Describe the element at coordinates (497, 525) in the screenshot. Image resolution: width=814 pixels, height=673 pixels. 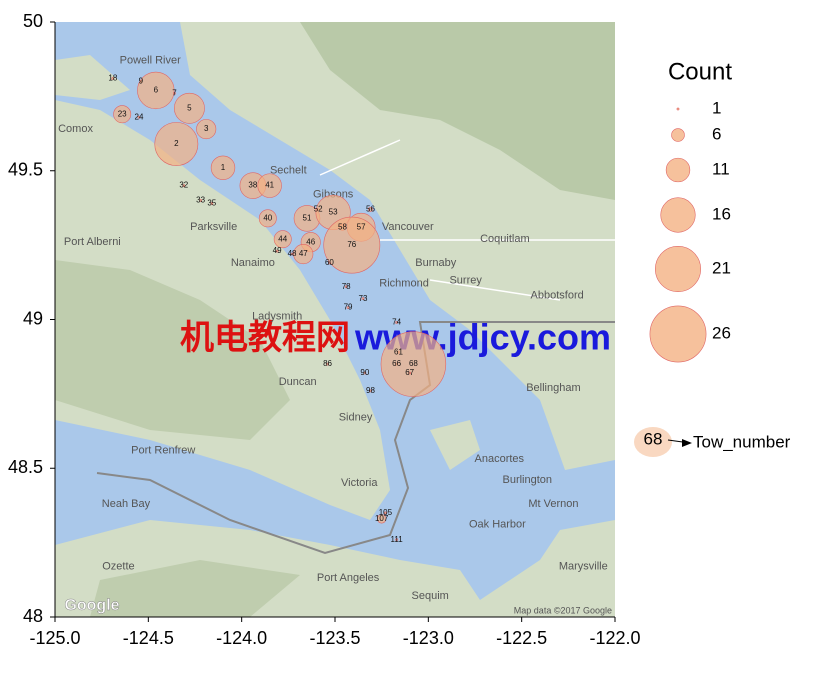
I see `map-label: Oak Harbor` at that location.